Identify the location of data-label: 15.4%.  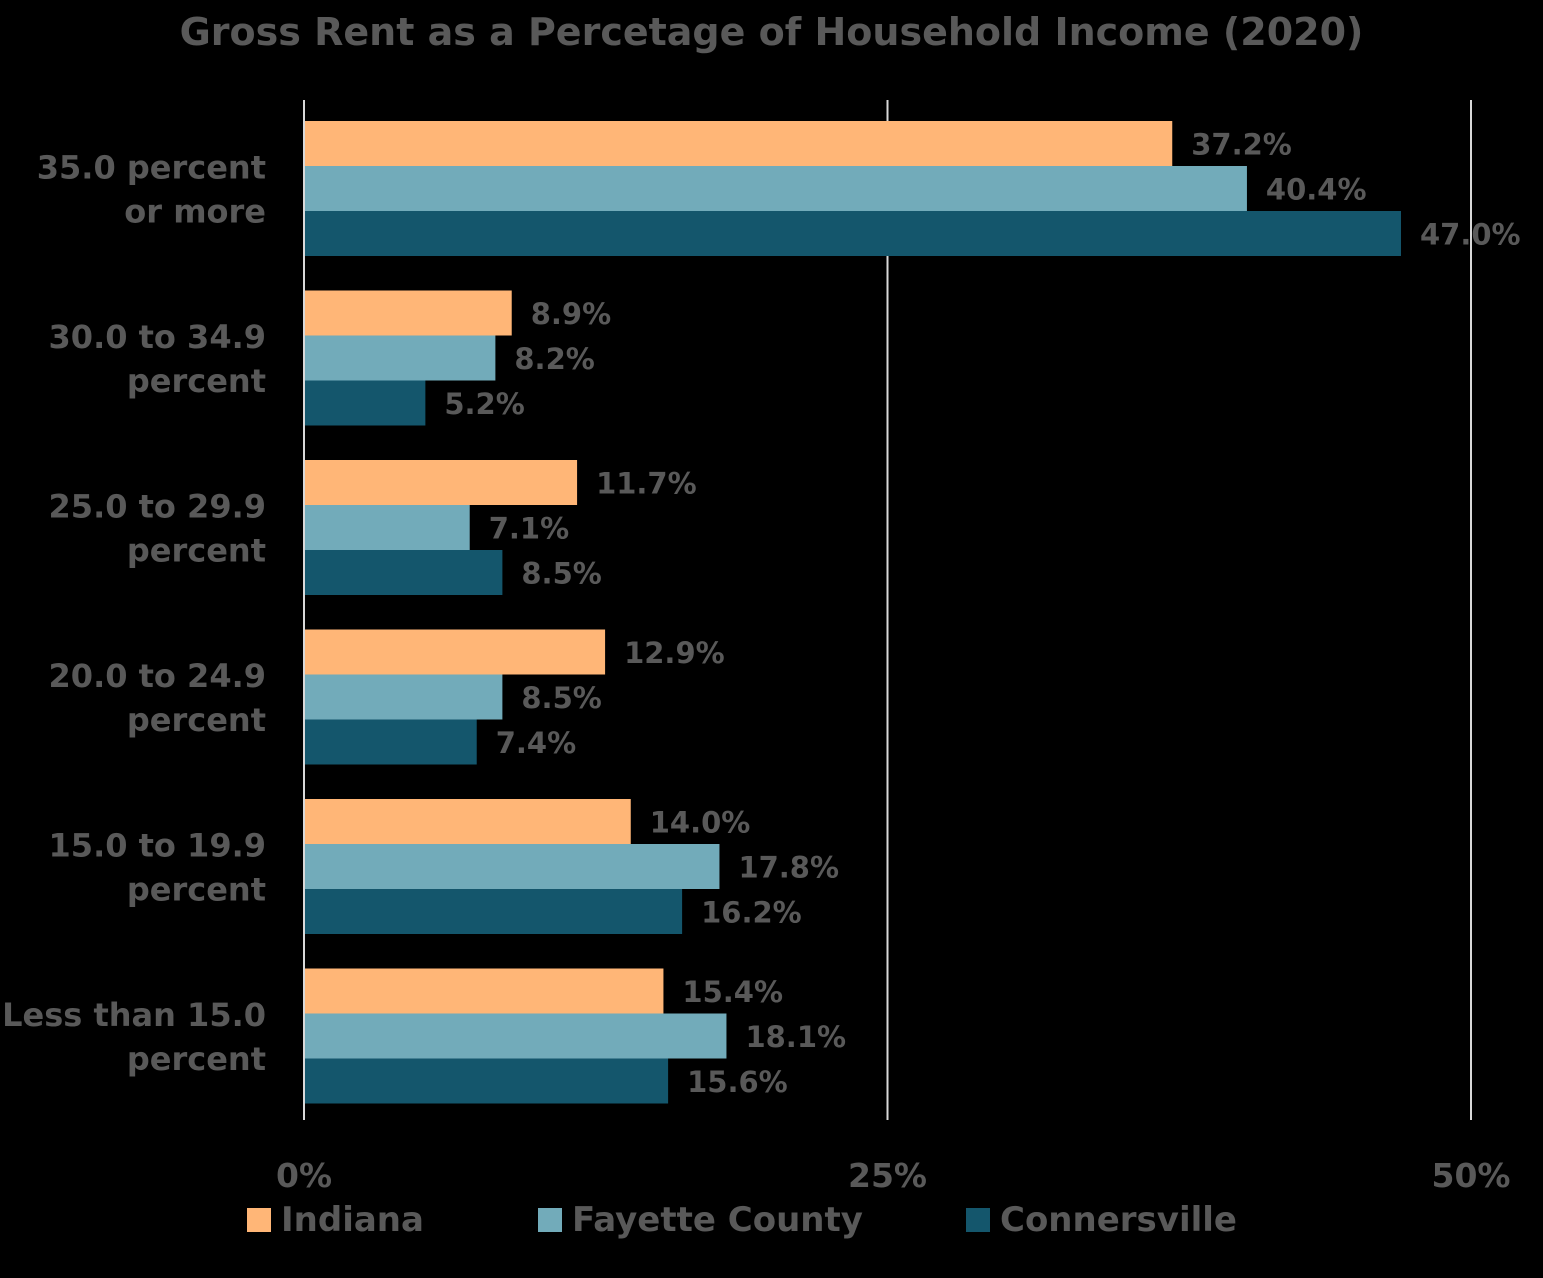
(732, 992).